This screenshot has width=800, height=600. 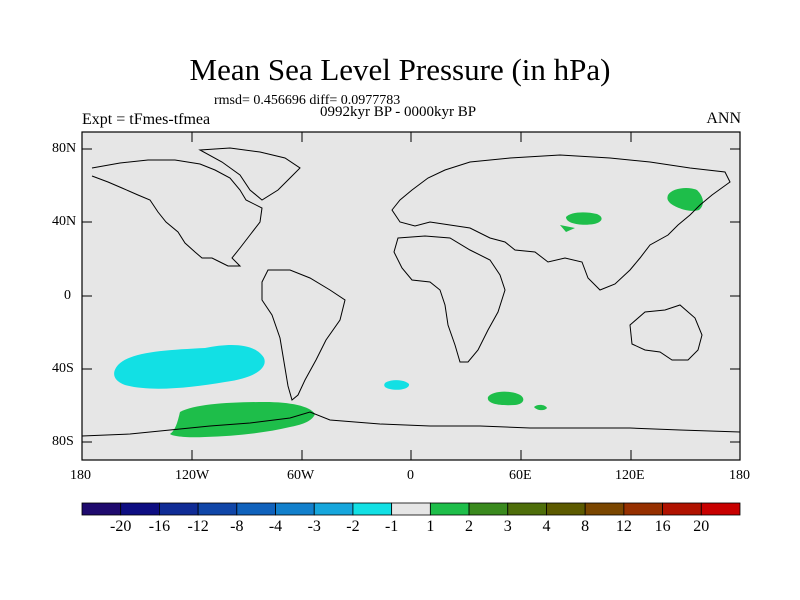 What do you see at coordinates (64, 221) in the screenshot?
I see `lat-tick-label: 40N` at bounding box center [64, 221].